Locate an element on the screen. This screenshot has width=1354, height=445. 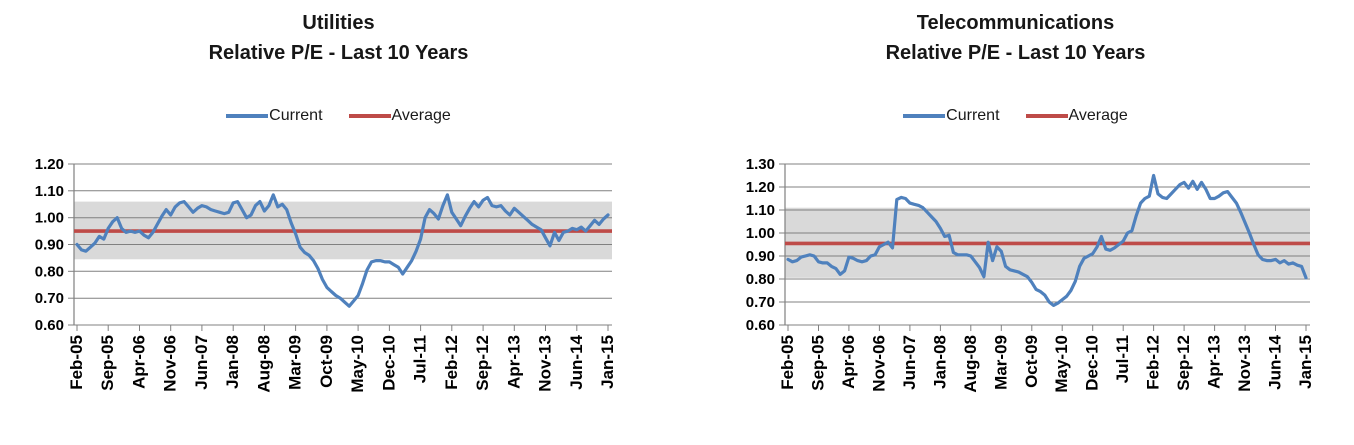
telecommunications-legend: Current Average is located at coordinates (1015, 116).